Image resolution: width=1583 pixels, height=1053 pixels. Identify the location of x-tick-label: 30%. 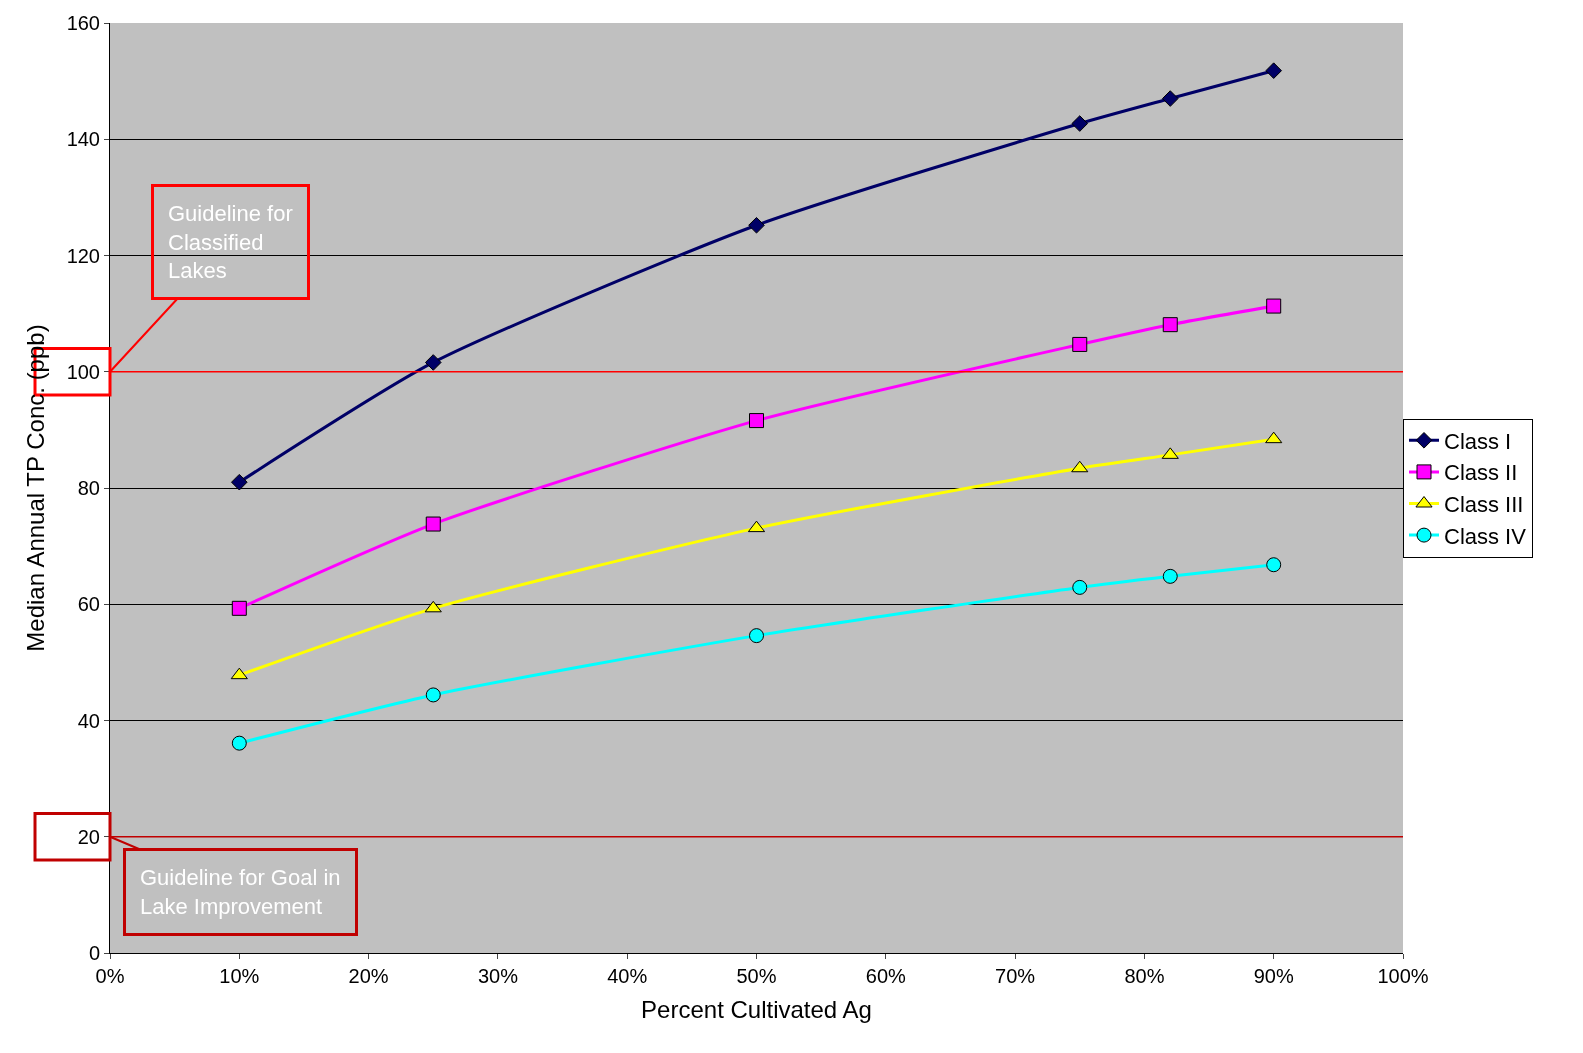
(498, 976).